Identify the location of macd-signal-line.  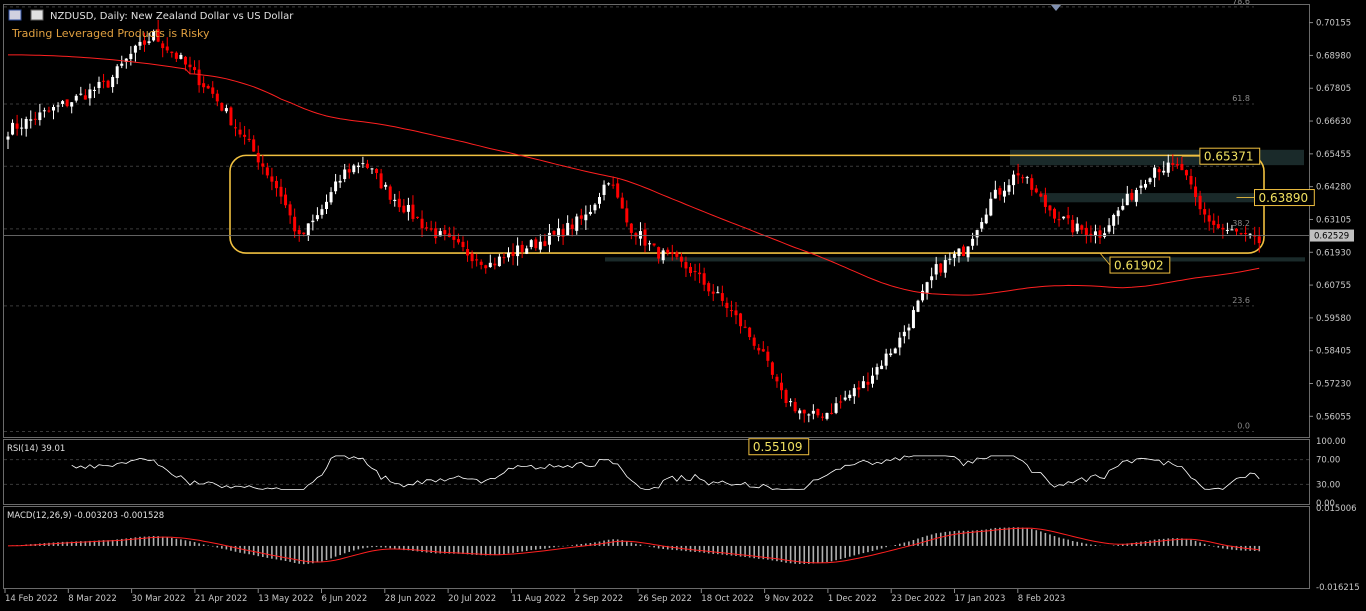
(633, 545).